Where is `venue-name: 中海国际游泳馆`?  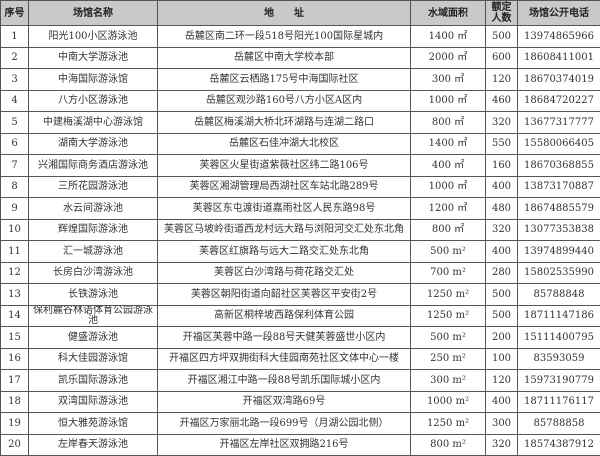 venue-name: 中海国际游泳馆 is located at coordinates (93, 80).